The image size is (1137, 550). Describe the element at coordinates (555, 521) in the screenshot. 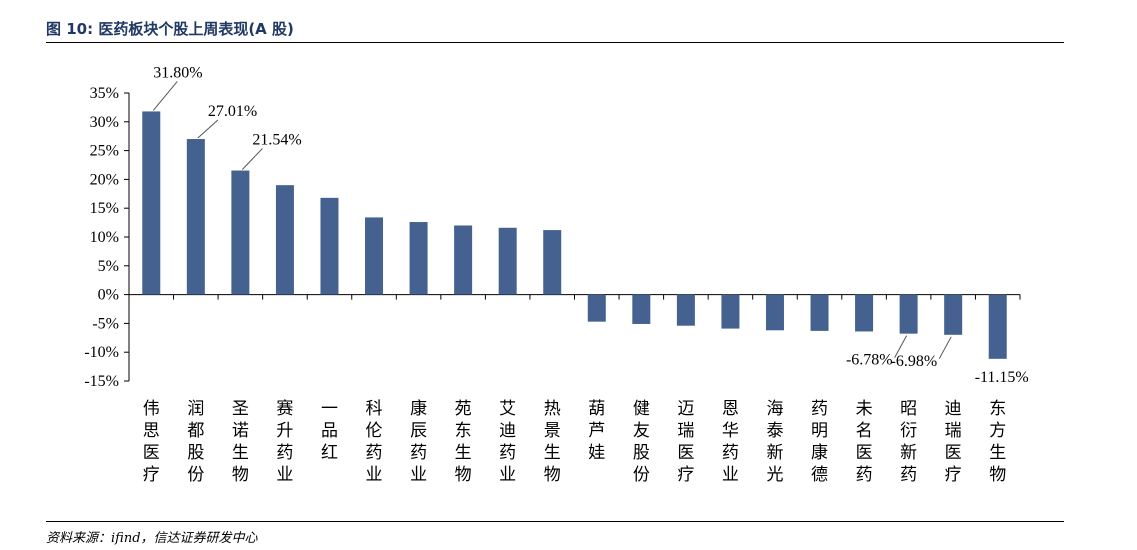

I see `source-rule` at that location.